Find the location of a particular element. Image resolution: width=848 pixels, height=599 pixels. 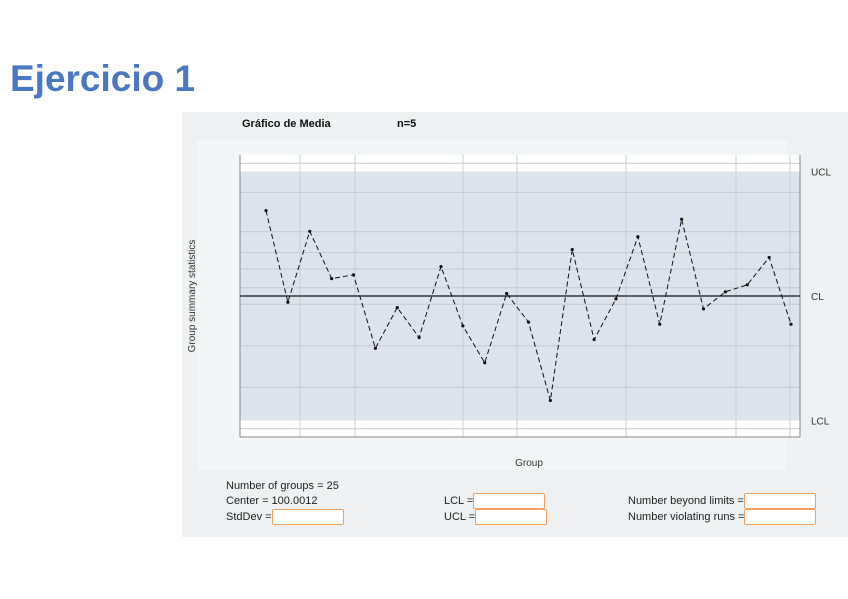

chart-title: Gráfico de Media is located at coordinates (286, 124).